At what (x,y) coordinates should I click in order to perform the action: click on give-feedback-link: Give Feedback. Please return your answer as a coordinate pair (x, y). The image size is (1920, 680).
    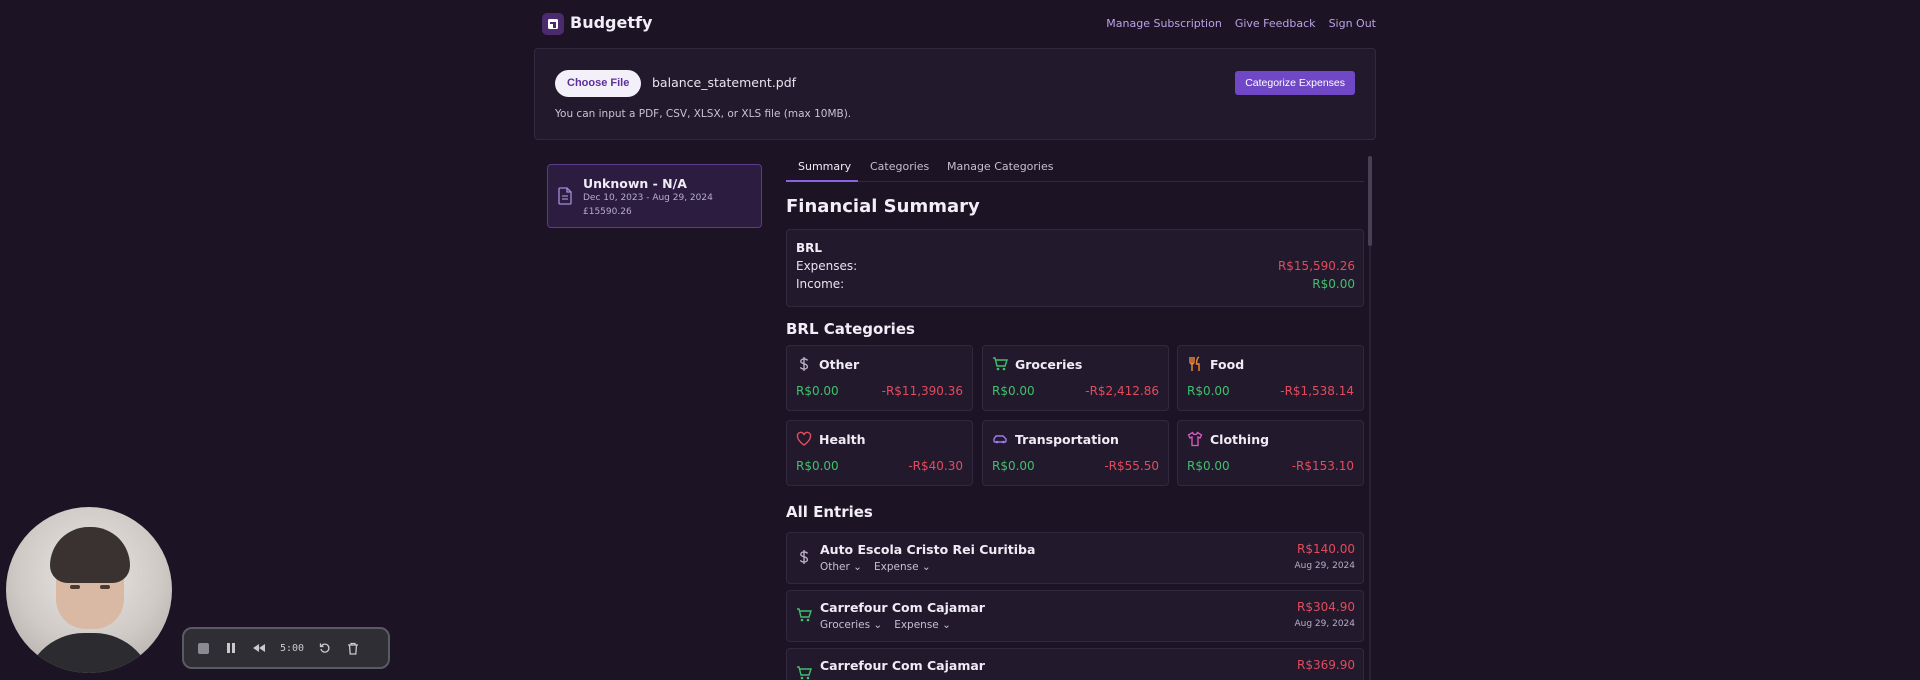
    Looking at the image, I should click on (1275, 23).